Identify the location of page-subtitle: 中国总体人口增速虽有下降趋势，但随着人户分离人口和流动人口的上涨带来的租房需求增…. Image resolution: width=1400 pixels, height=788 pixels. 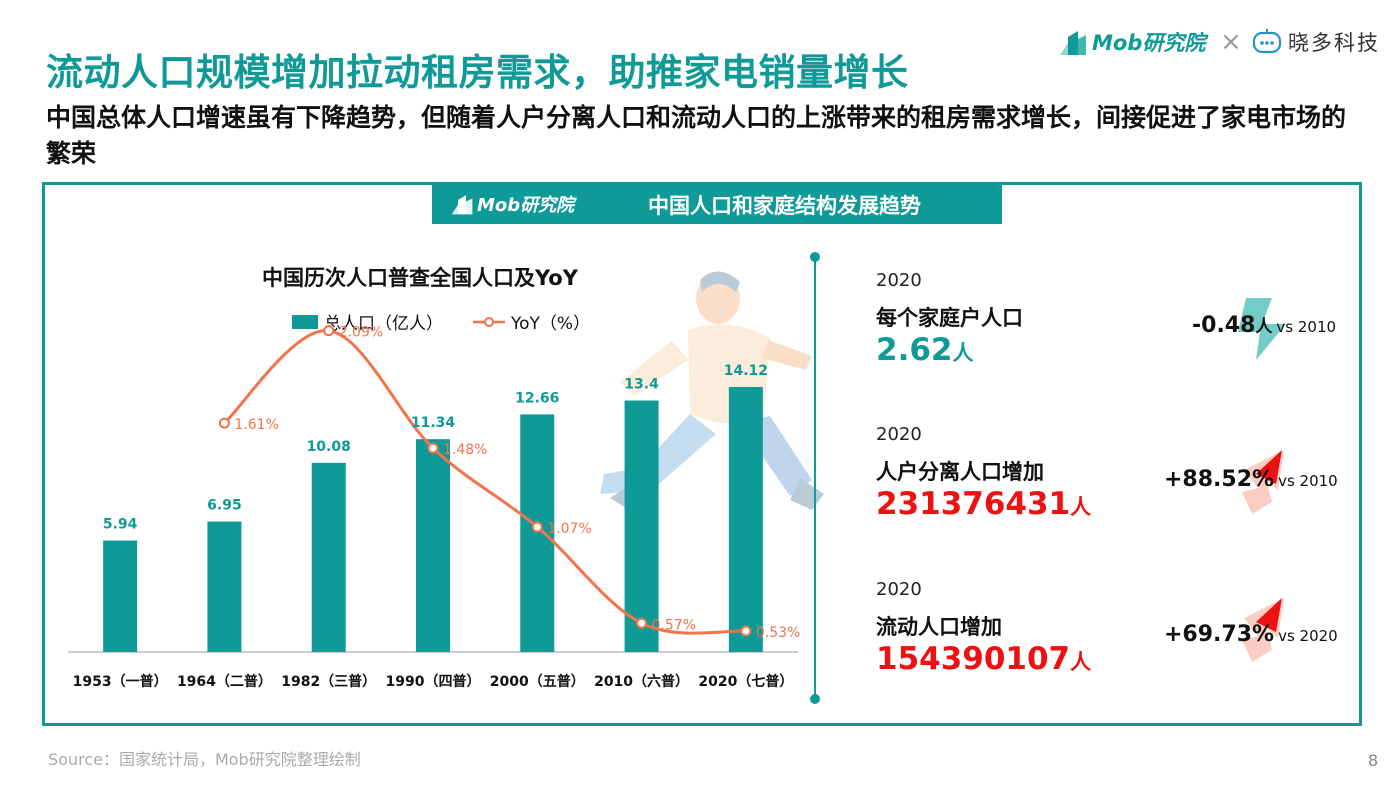
(696, 135).